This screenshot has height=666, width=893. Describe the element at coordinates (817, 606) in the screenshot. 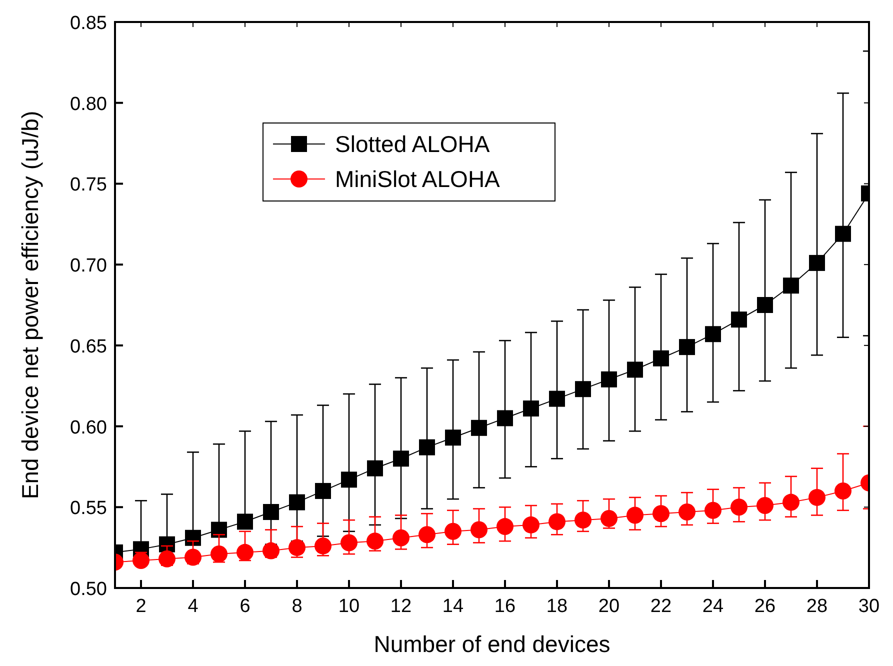

I see `x-tick-label: 28` at that location.